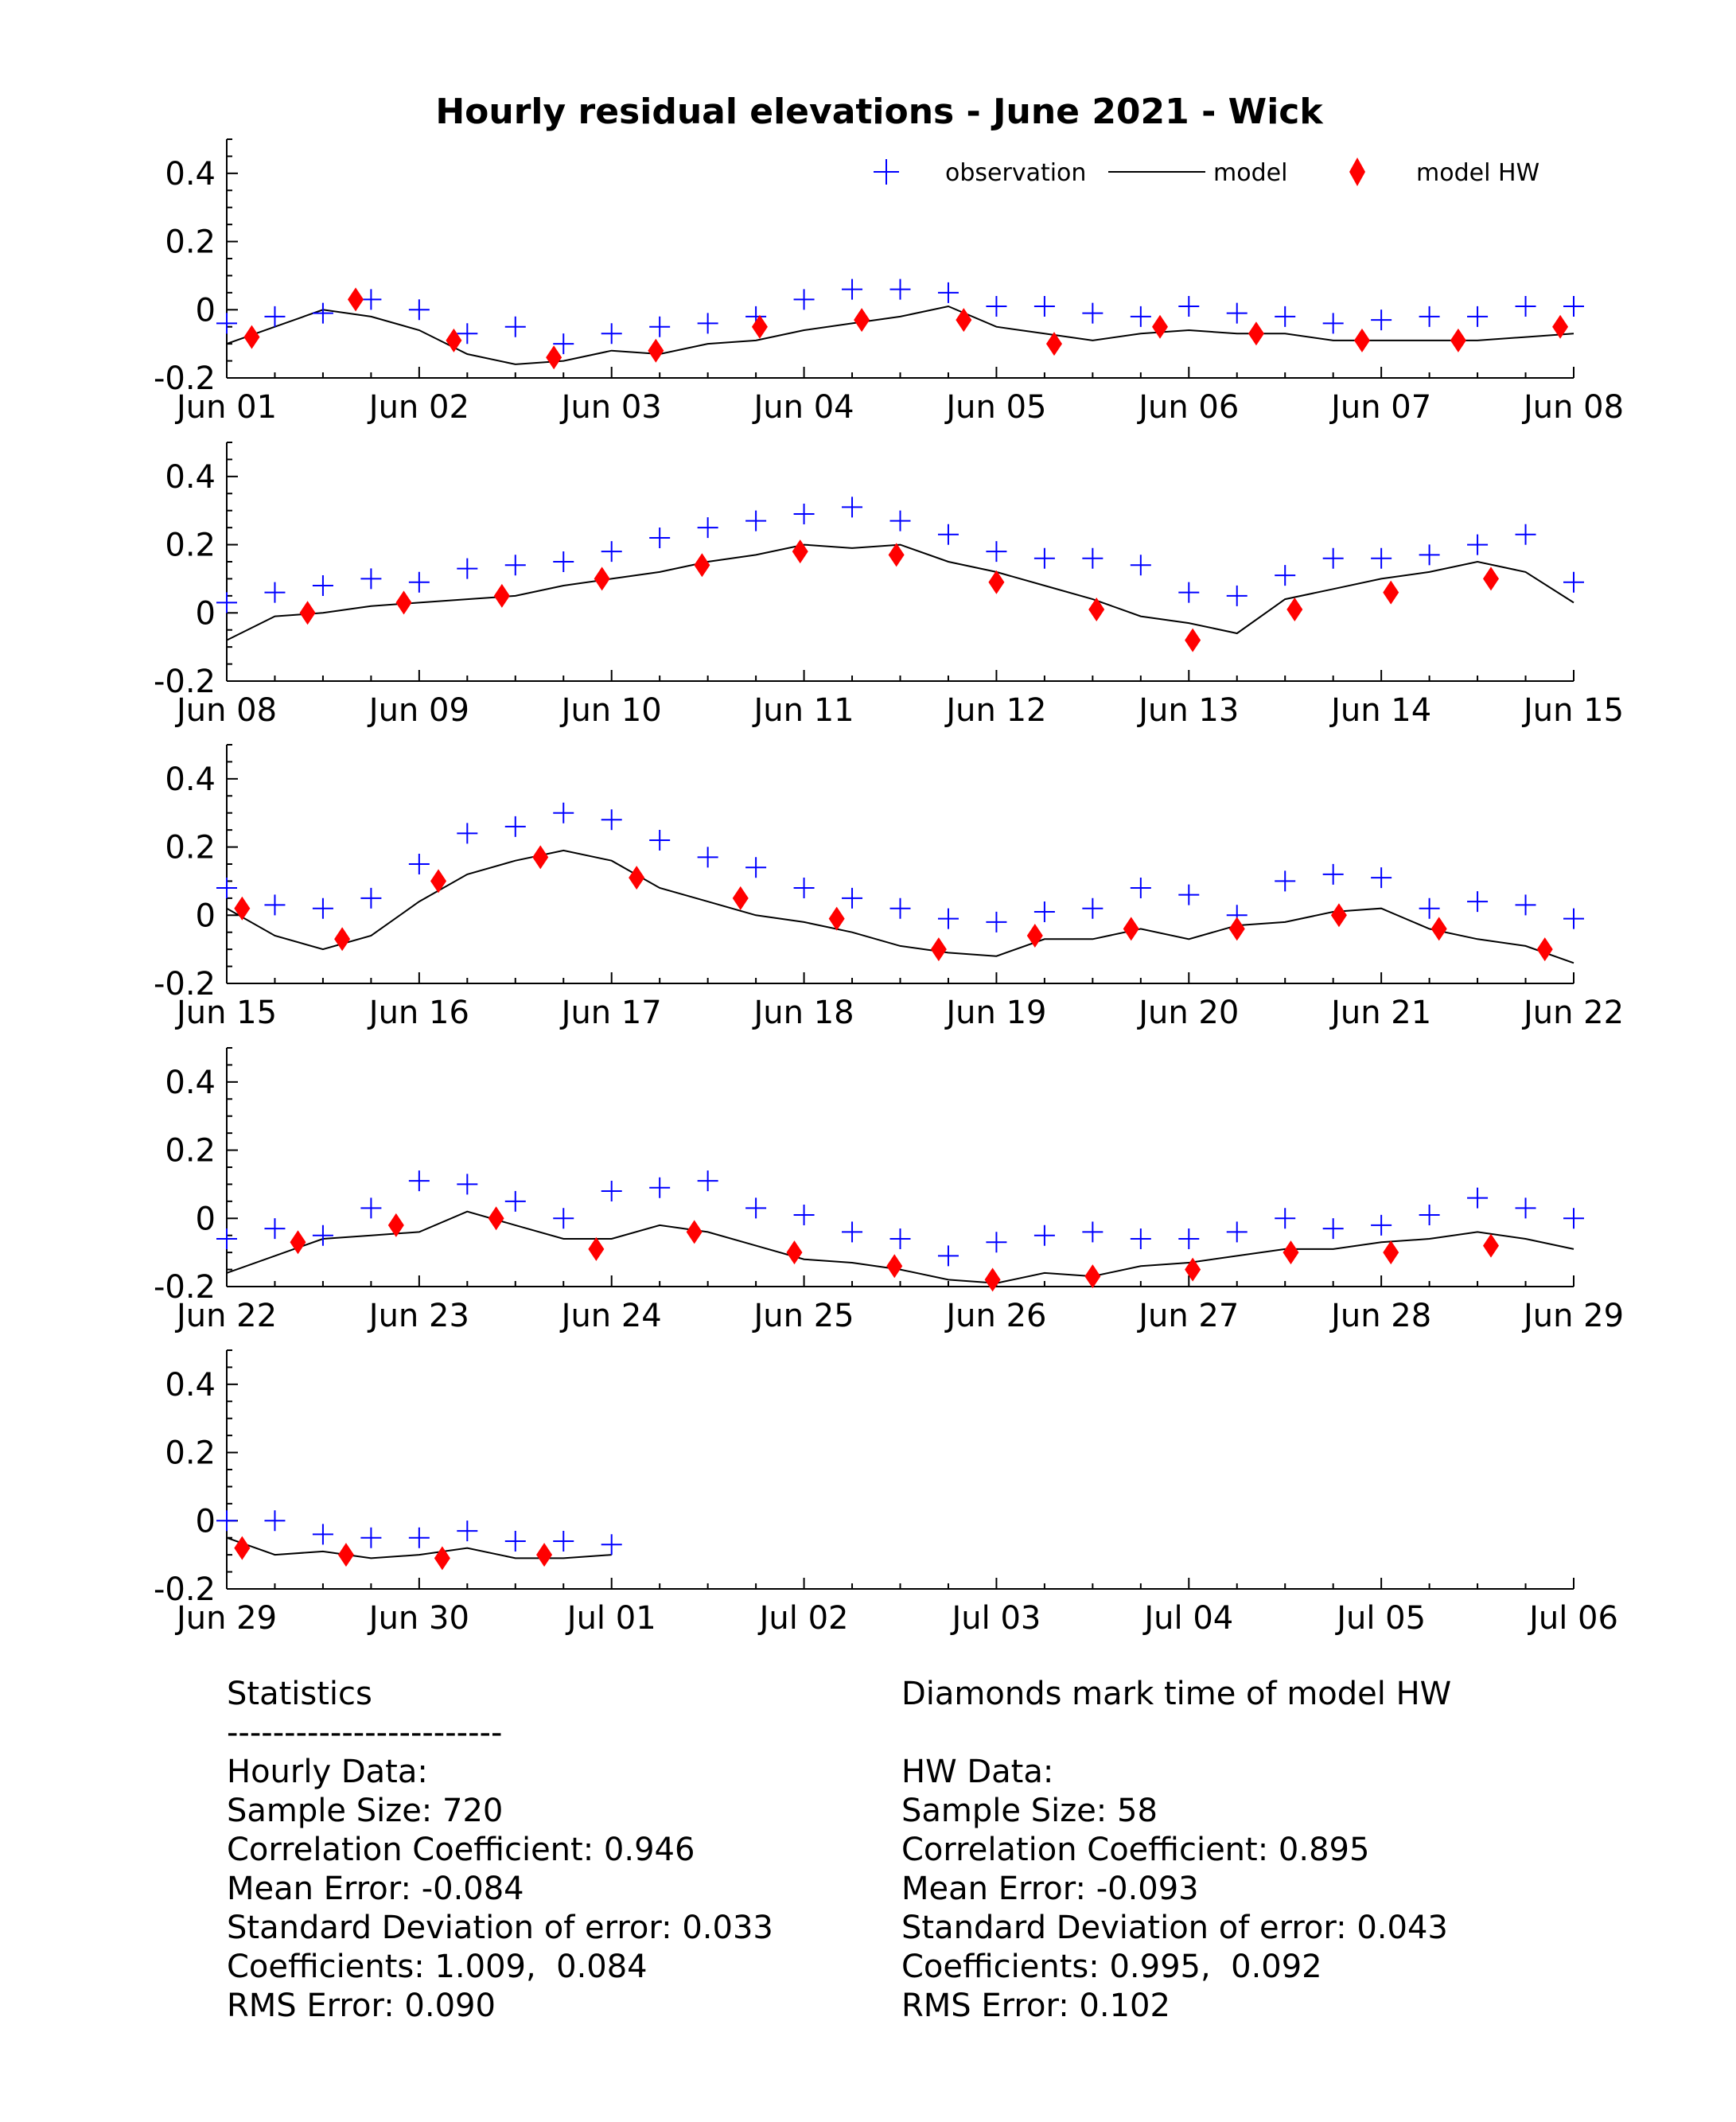 This screenshot has height=2122, width=1736. I want to click on x-tick-label: Jun 08, so click(226, 710).